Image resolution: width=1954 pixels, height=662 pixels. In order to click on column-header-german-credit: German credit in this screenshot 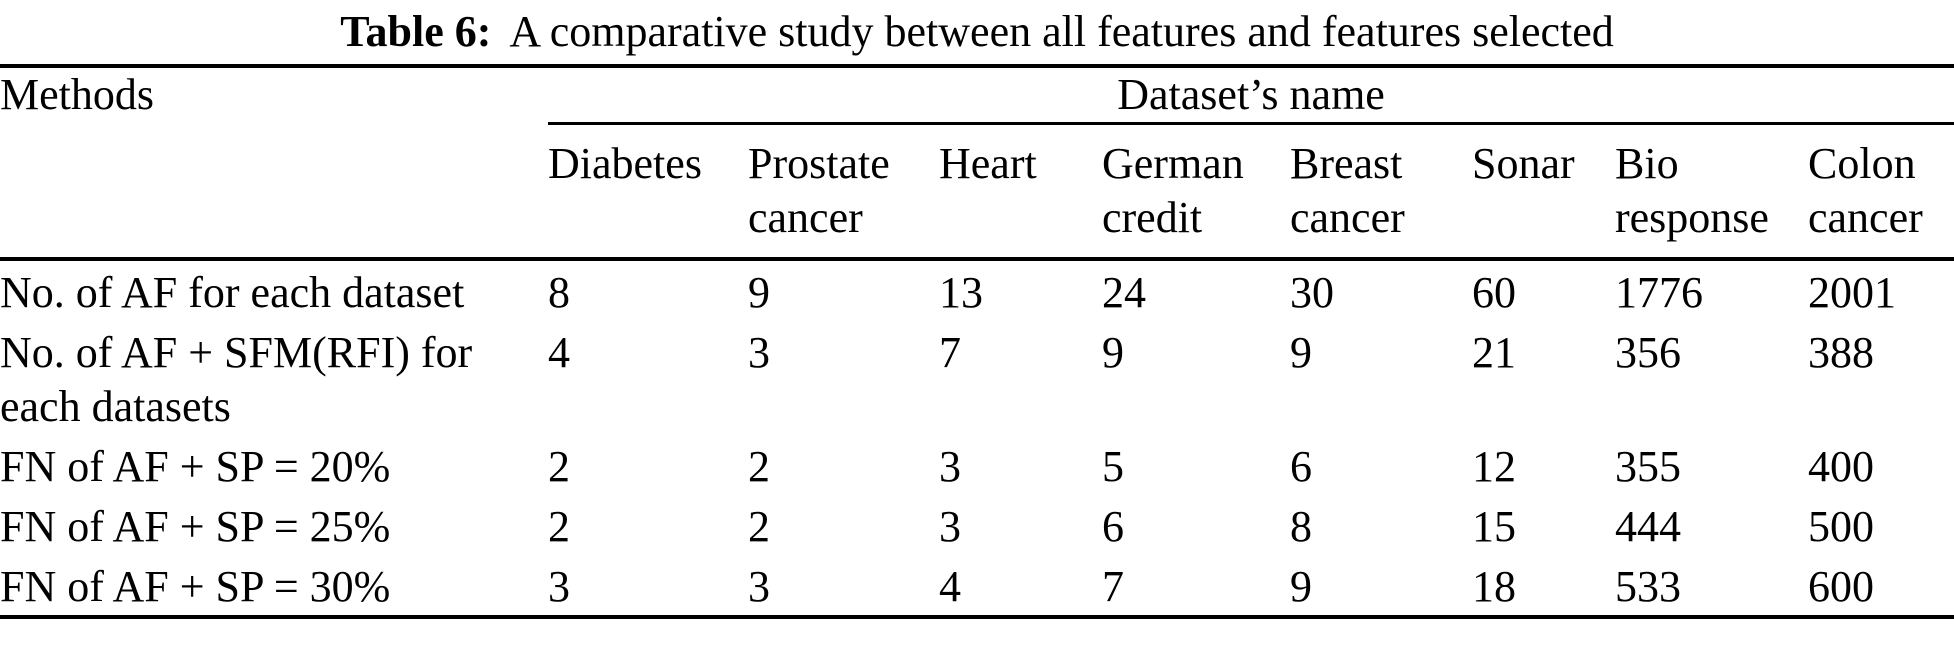, I will do `click(1196, 192)`.